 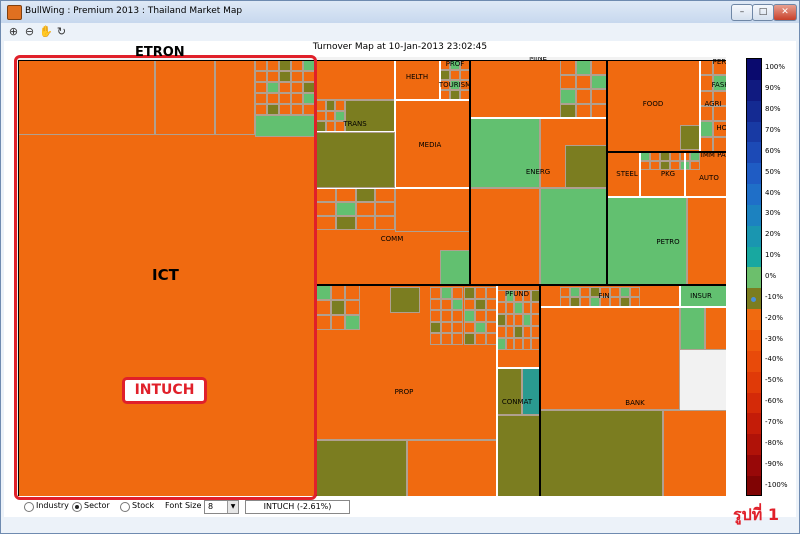 What do you see at coordinates (232, 507) in the screenshot?
I see `chevron-down-icon: ▼` at bounding box center [232, 507].